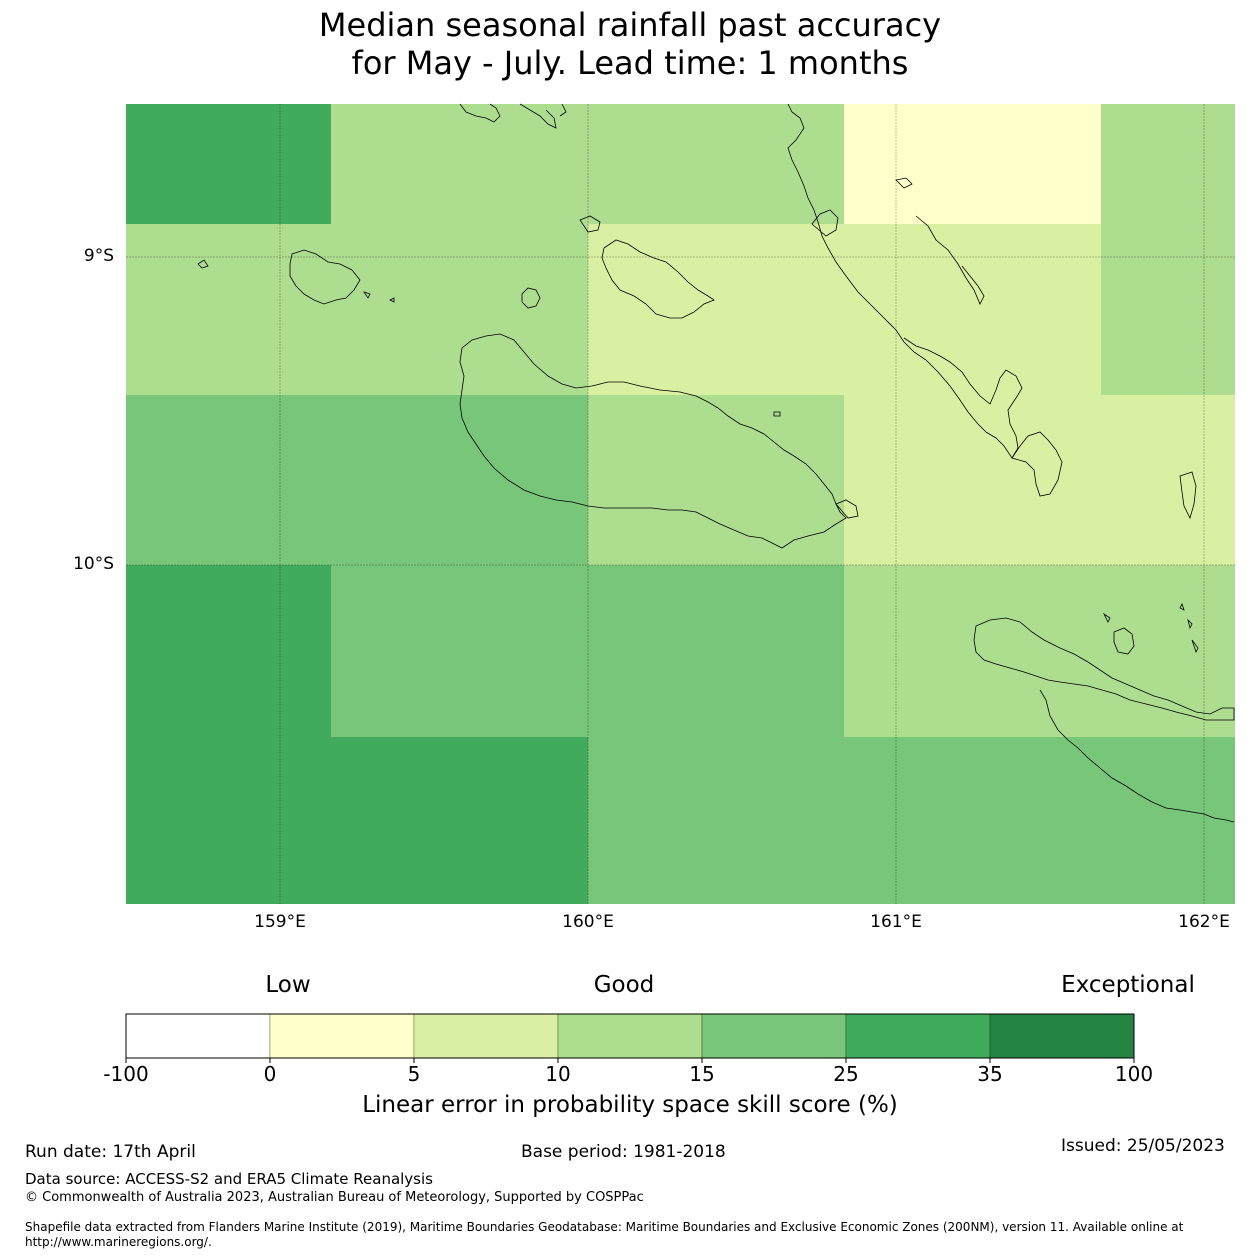 This screenshot has width=1260, height=1260. What do you see at coordinates (588, 922) in the screenshot?
I see `lon-label-160e: 160°E` at bounding box center [588, 922].